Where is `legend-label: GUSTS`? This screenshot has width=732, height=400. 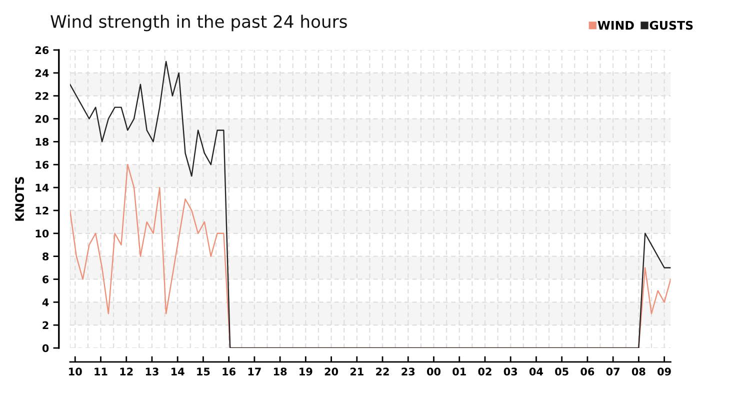
legend-label: GUSTS is located at coordinates (671, 25).